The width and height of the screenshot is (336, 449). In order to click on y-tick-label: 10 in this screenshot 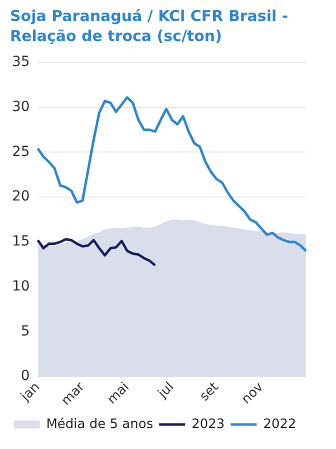, I will do `click(21, 286)`.